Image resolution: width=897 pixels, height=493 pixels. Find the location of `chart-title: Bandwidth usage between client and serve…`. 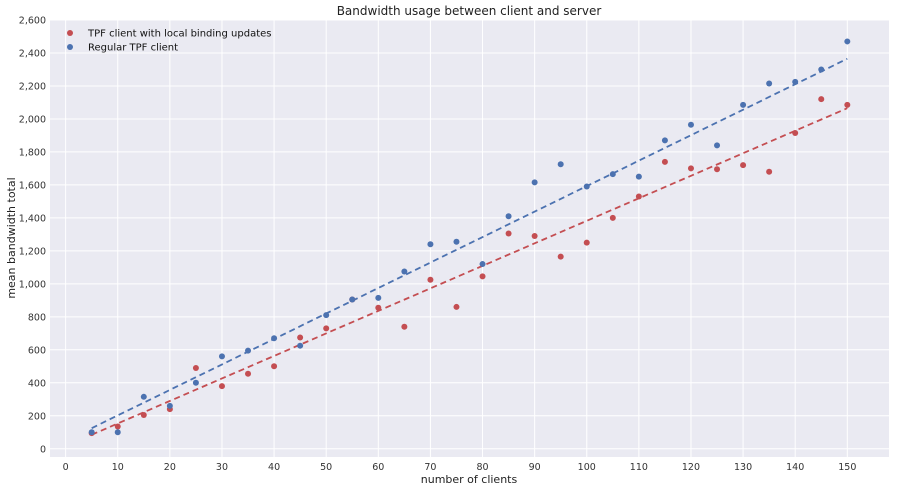

chart-title: Bandwidth usage between client and serve… is located at coordinates (469, 11).